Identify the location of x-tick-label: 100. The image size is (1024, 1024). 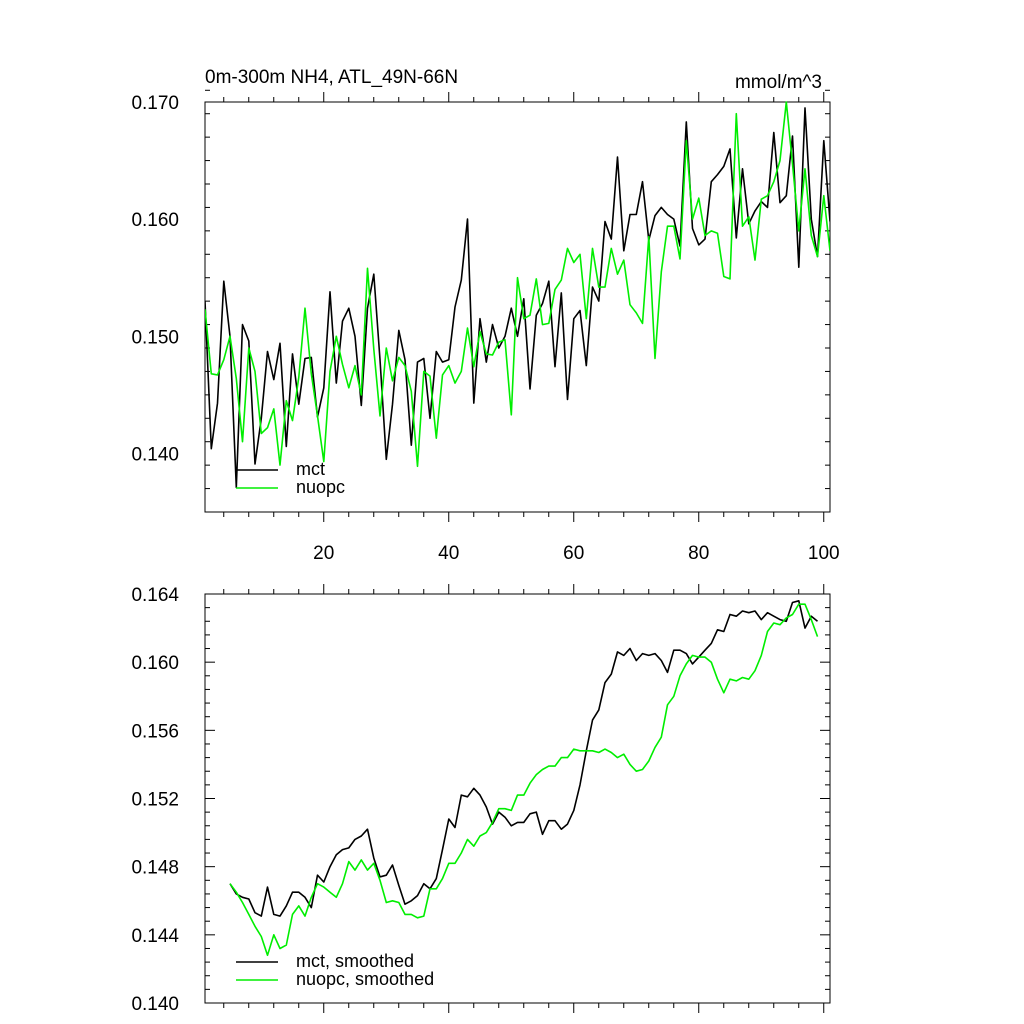
(824, 553).